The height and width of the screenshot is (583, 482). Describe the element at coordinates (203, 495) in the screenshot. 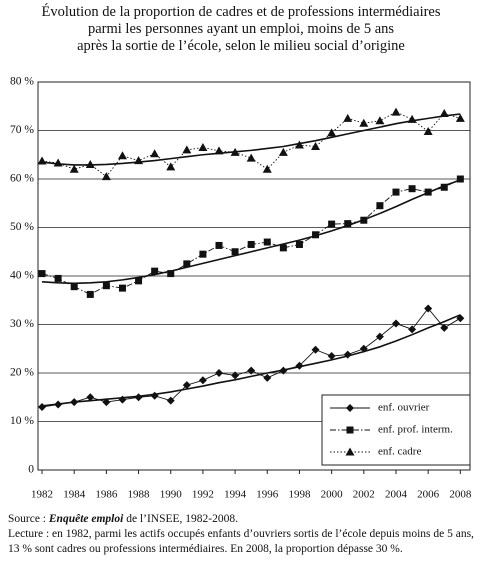

I see `x-tick-label: 1992` at that location.